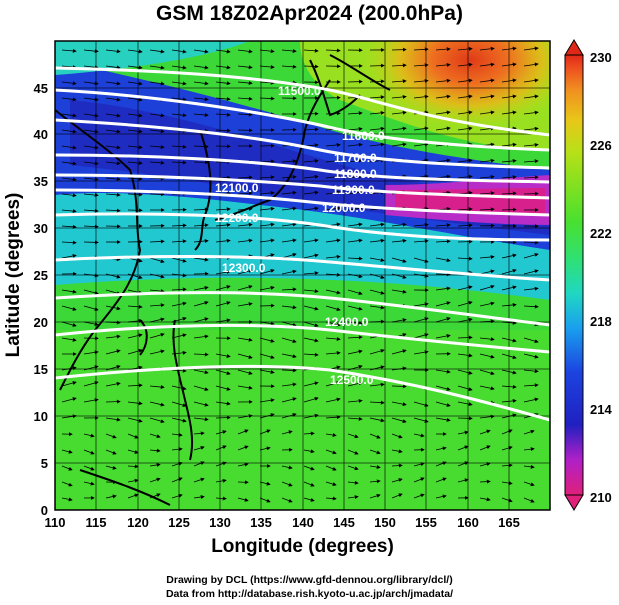 This screenshot has height=605, width=619. Describe the element at coordinates (344, 522) in the screenshot. I see `x-tick-label: 145` at that location.